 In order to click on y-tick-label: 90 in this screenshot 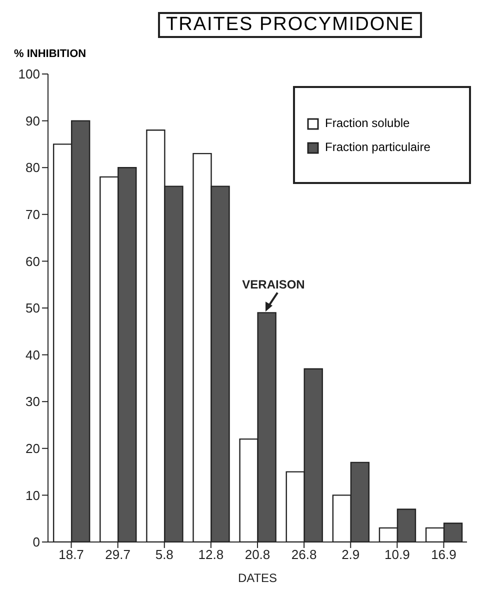, I will do `click(33, 120)`.